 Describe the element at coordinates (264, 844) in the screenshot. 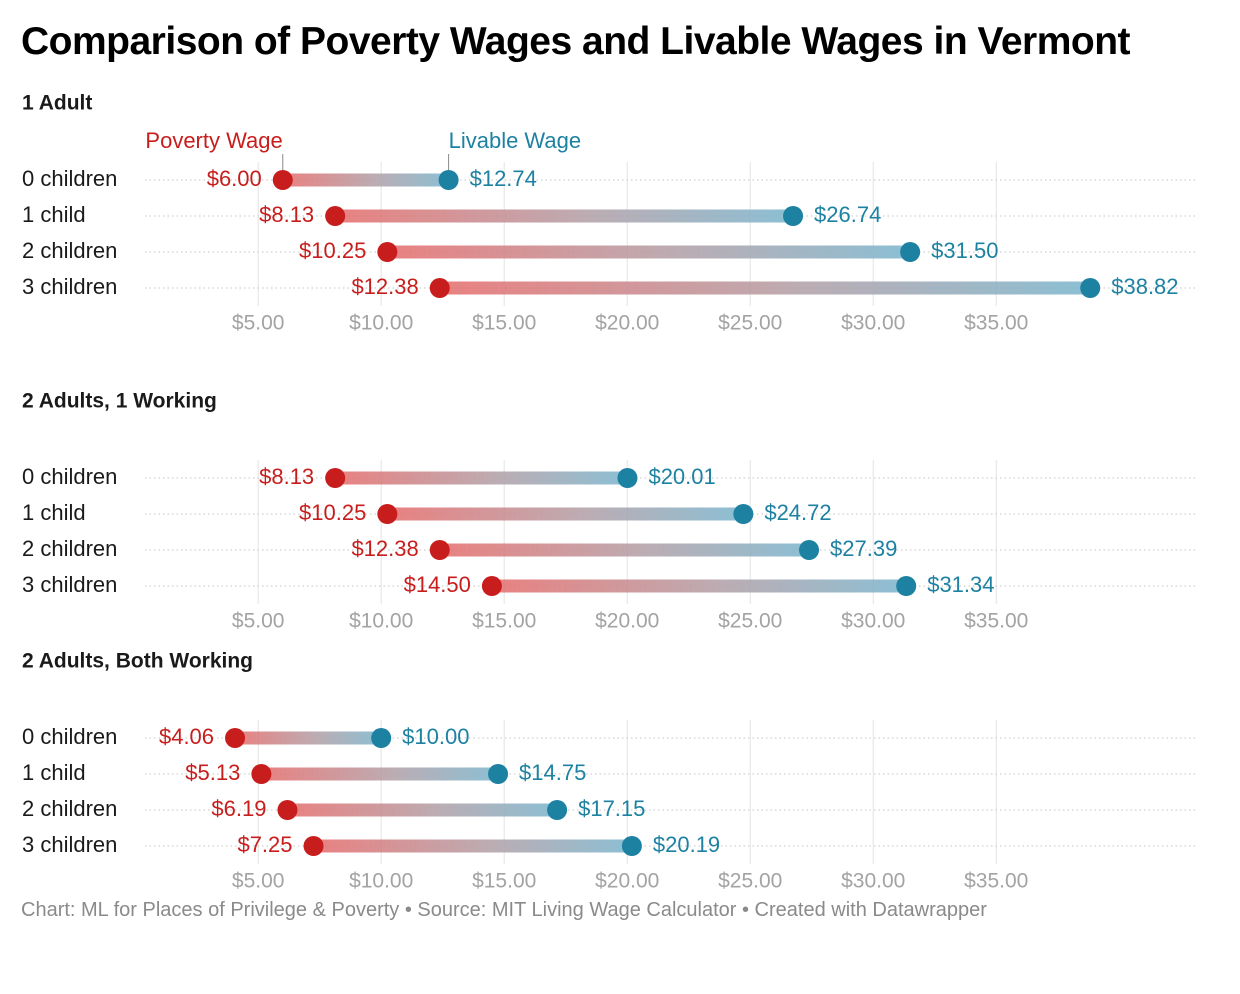

I see `poverty-wage-label: $7.25` at that location.